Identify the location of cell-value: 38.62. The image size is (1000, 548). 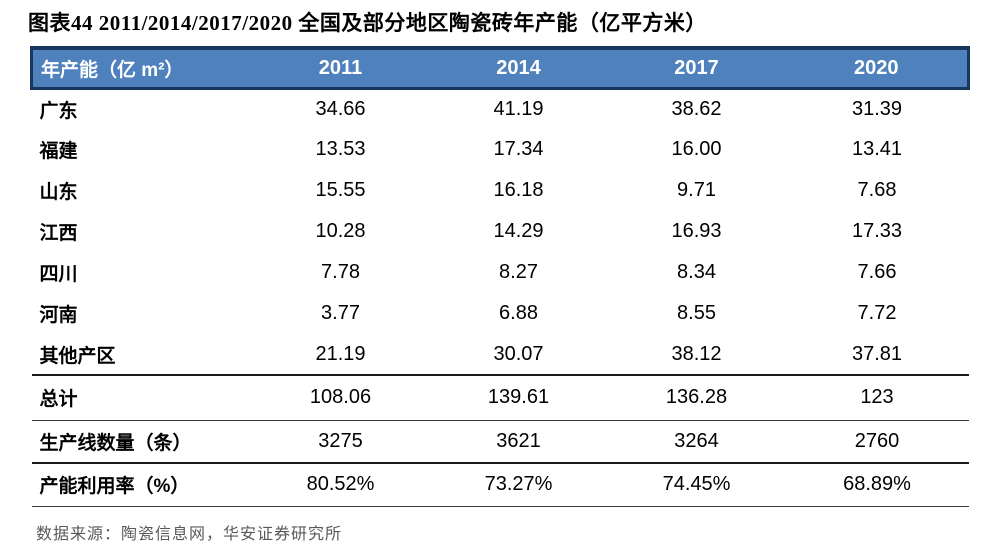
(696, 108).